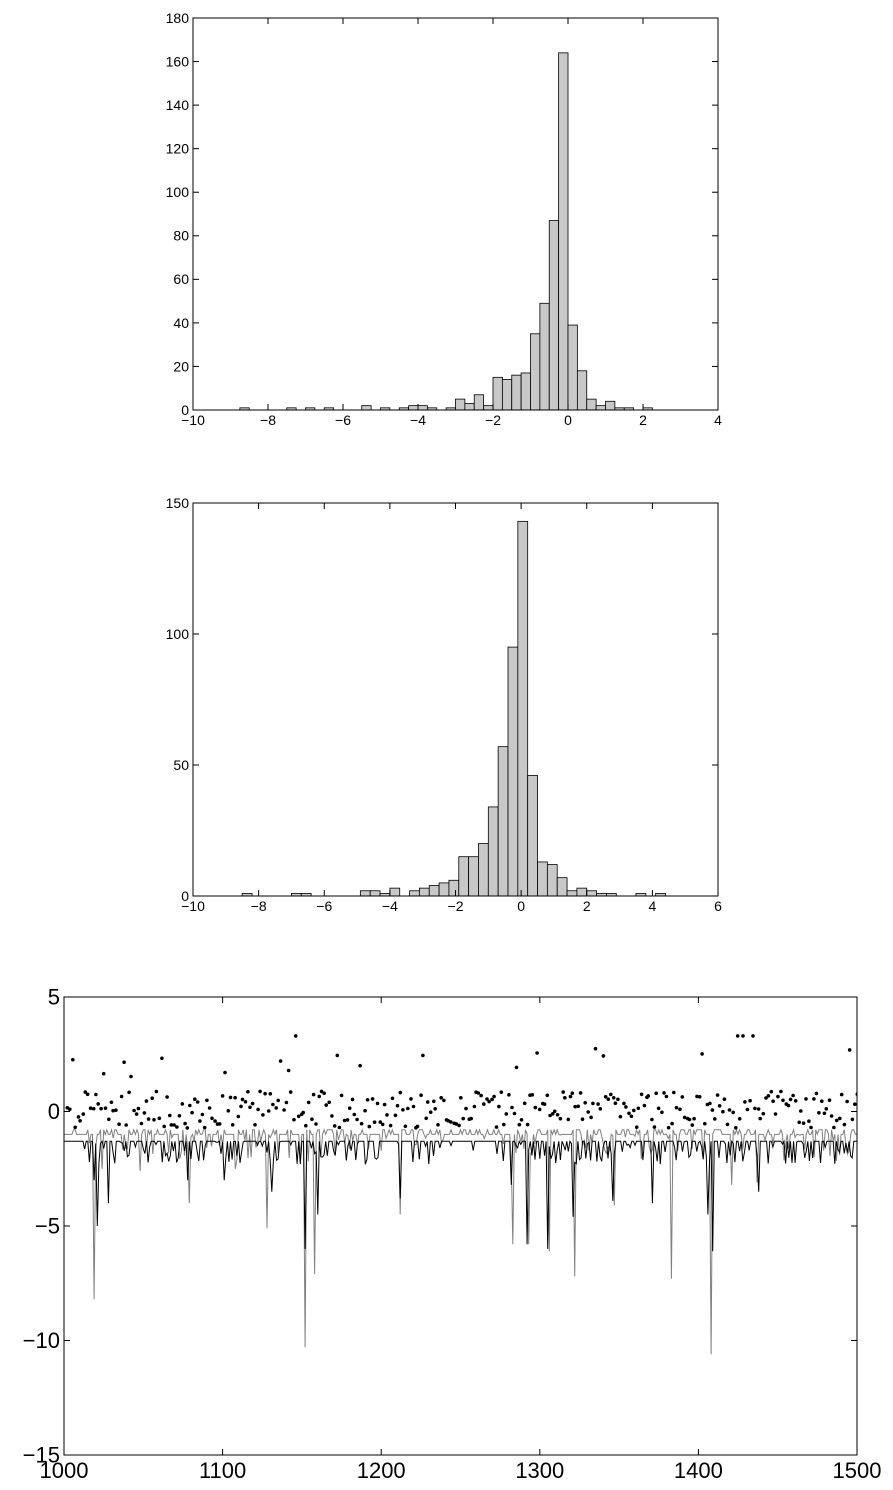 The height and width of the screenshot is (1490, 893). Describe the element at coordinates (259, 906) in the screenshot. I see `x-tick-label: −8` at that location.